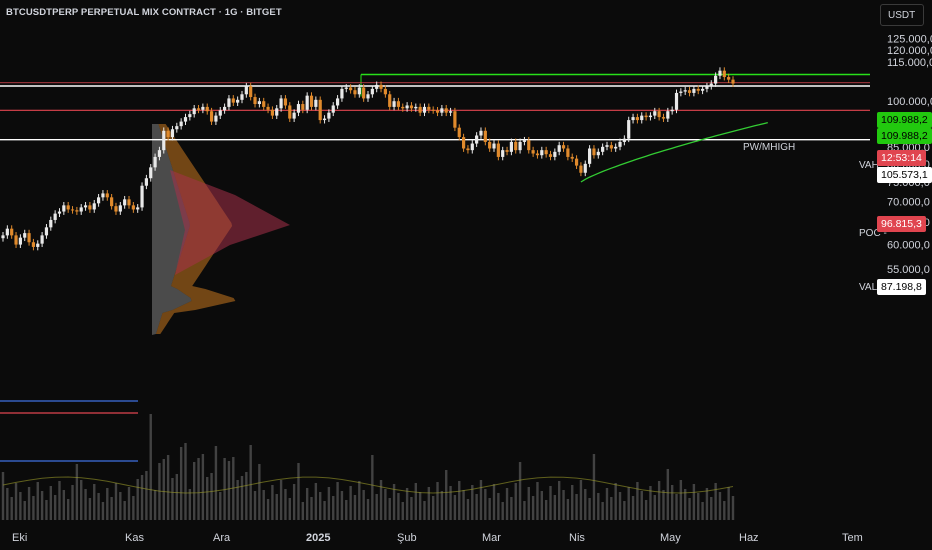  Describe the element at coordinates (222, 538) in the screenshot. I see `x-tick-label: Ara` at that location.